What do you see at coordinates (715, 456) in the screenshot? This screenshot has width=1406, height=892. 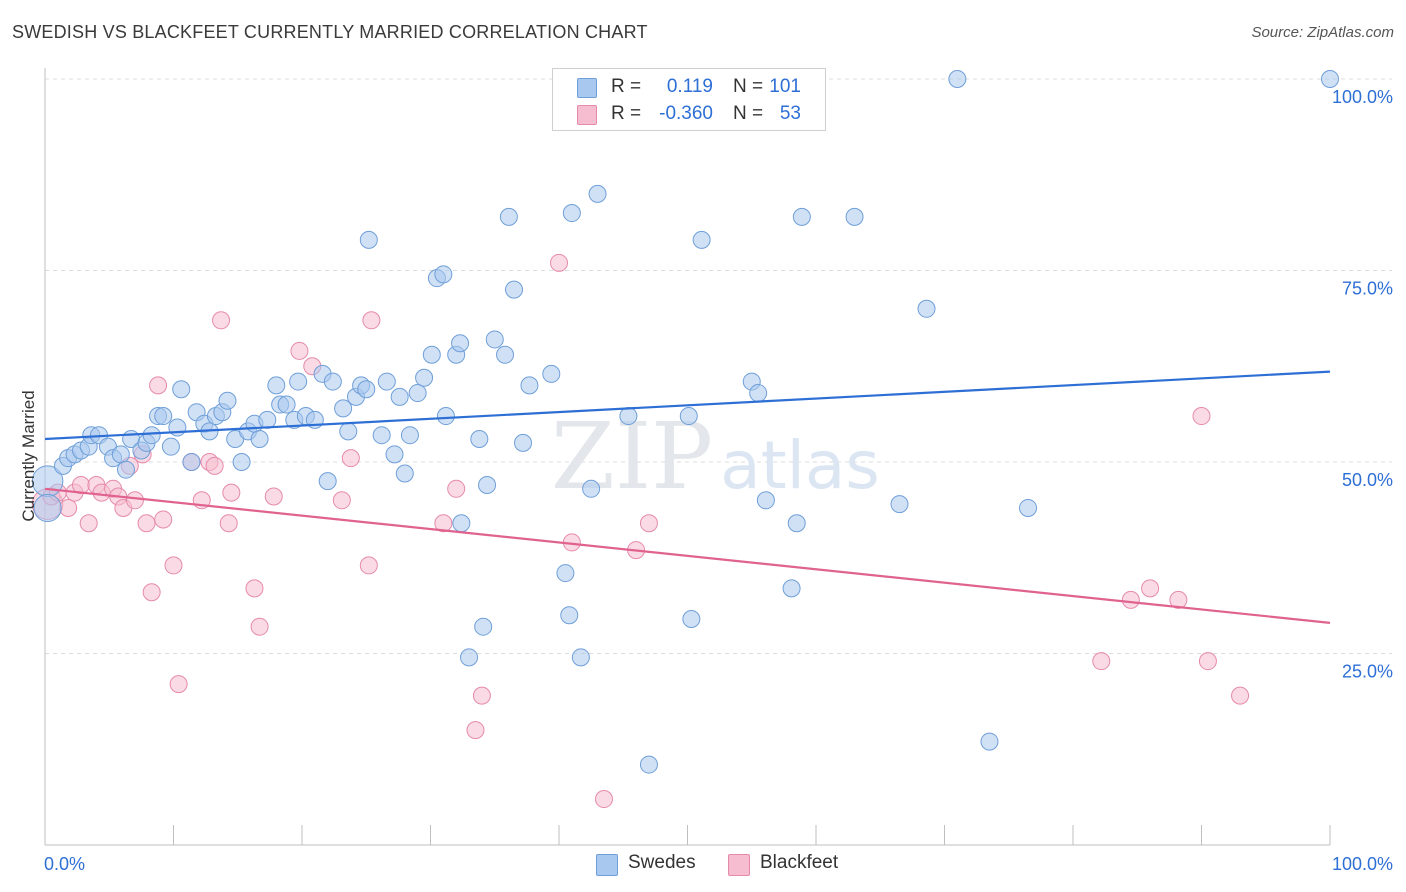 I see `watermark: ZIP atlas` at bounding box center [715, 456].